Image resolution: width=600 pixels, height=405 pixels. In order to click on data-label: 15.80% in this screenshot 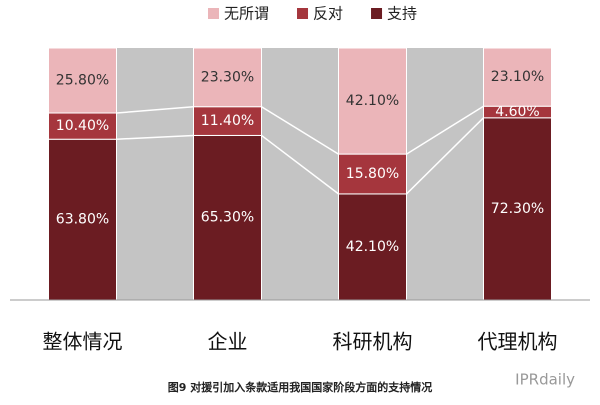, I will do `click(372, 174)`.